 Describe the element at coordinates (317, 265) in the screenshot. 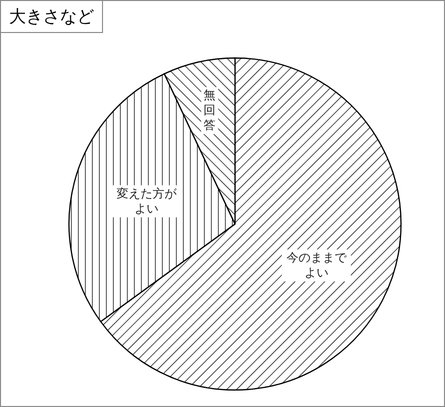

I see `slice-label: 今のままでよい` at that location.